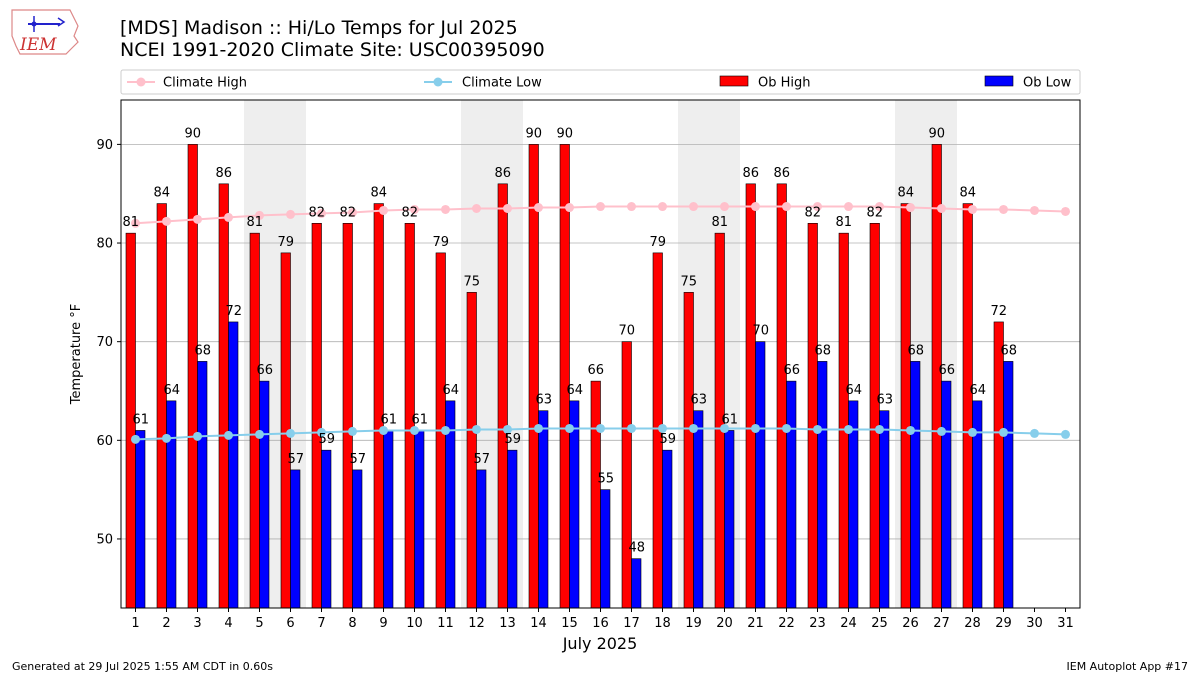 Image resolution: width=1200 pixels, height=675 pixels. What do you see at coordinates (600, 643) in the screenshot?
I see `x-axis-title: July 2025` at bounding box center [600, 643].